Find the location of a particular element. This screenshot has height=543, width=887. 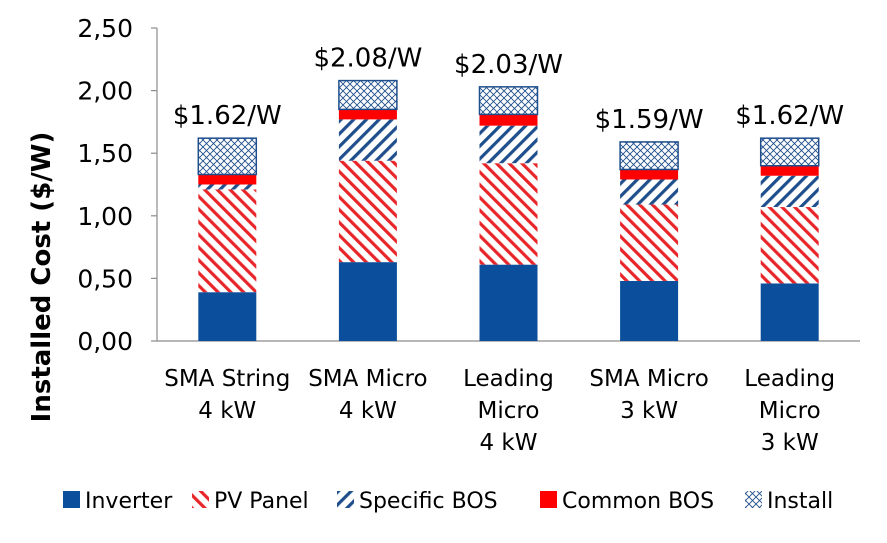

total-label: $2.03/W is located at coordinates (508, 65).